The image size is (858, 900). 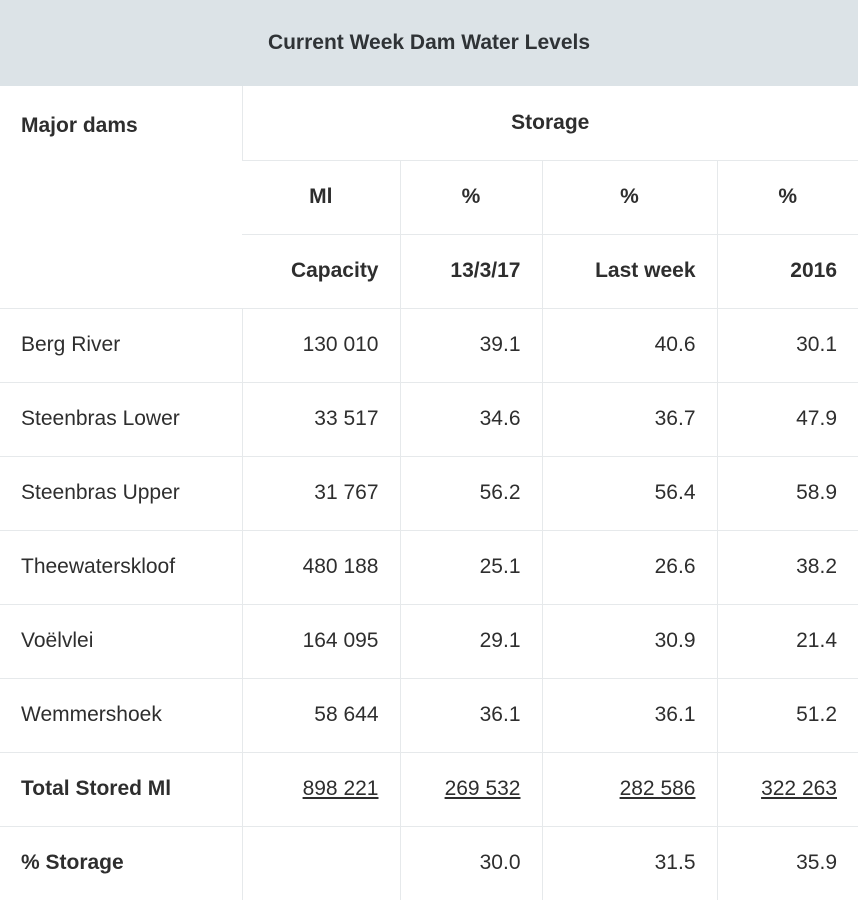 What do you see at coordinates (470, 345) in the screenshot?
I see `current-cell: 39.1` at bounding box center [470, 345].